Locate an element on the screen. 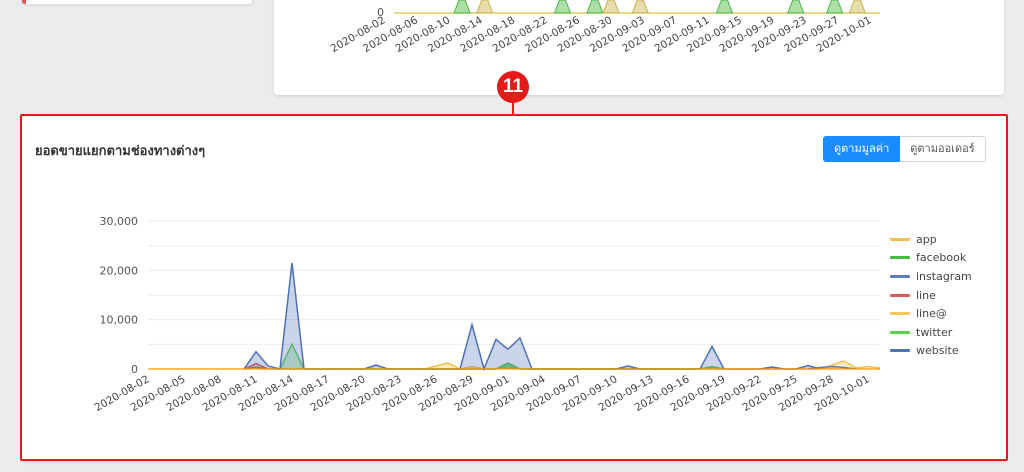 Image resolution: width=1024 pixels, height=472 pixels. daily-sales-chart-marks is located at coordinates (637, 7).